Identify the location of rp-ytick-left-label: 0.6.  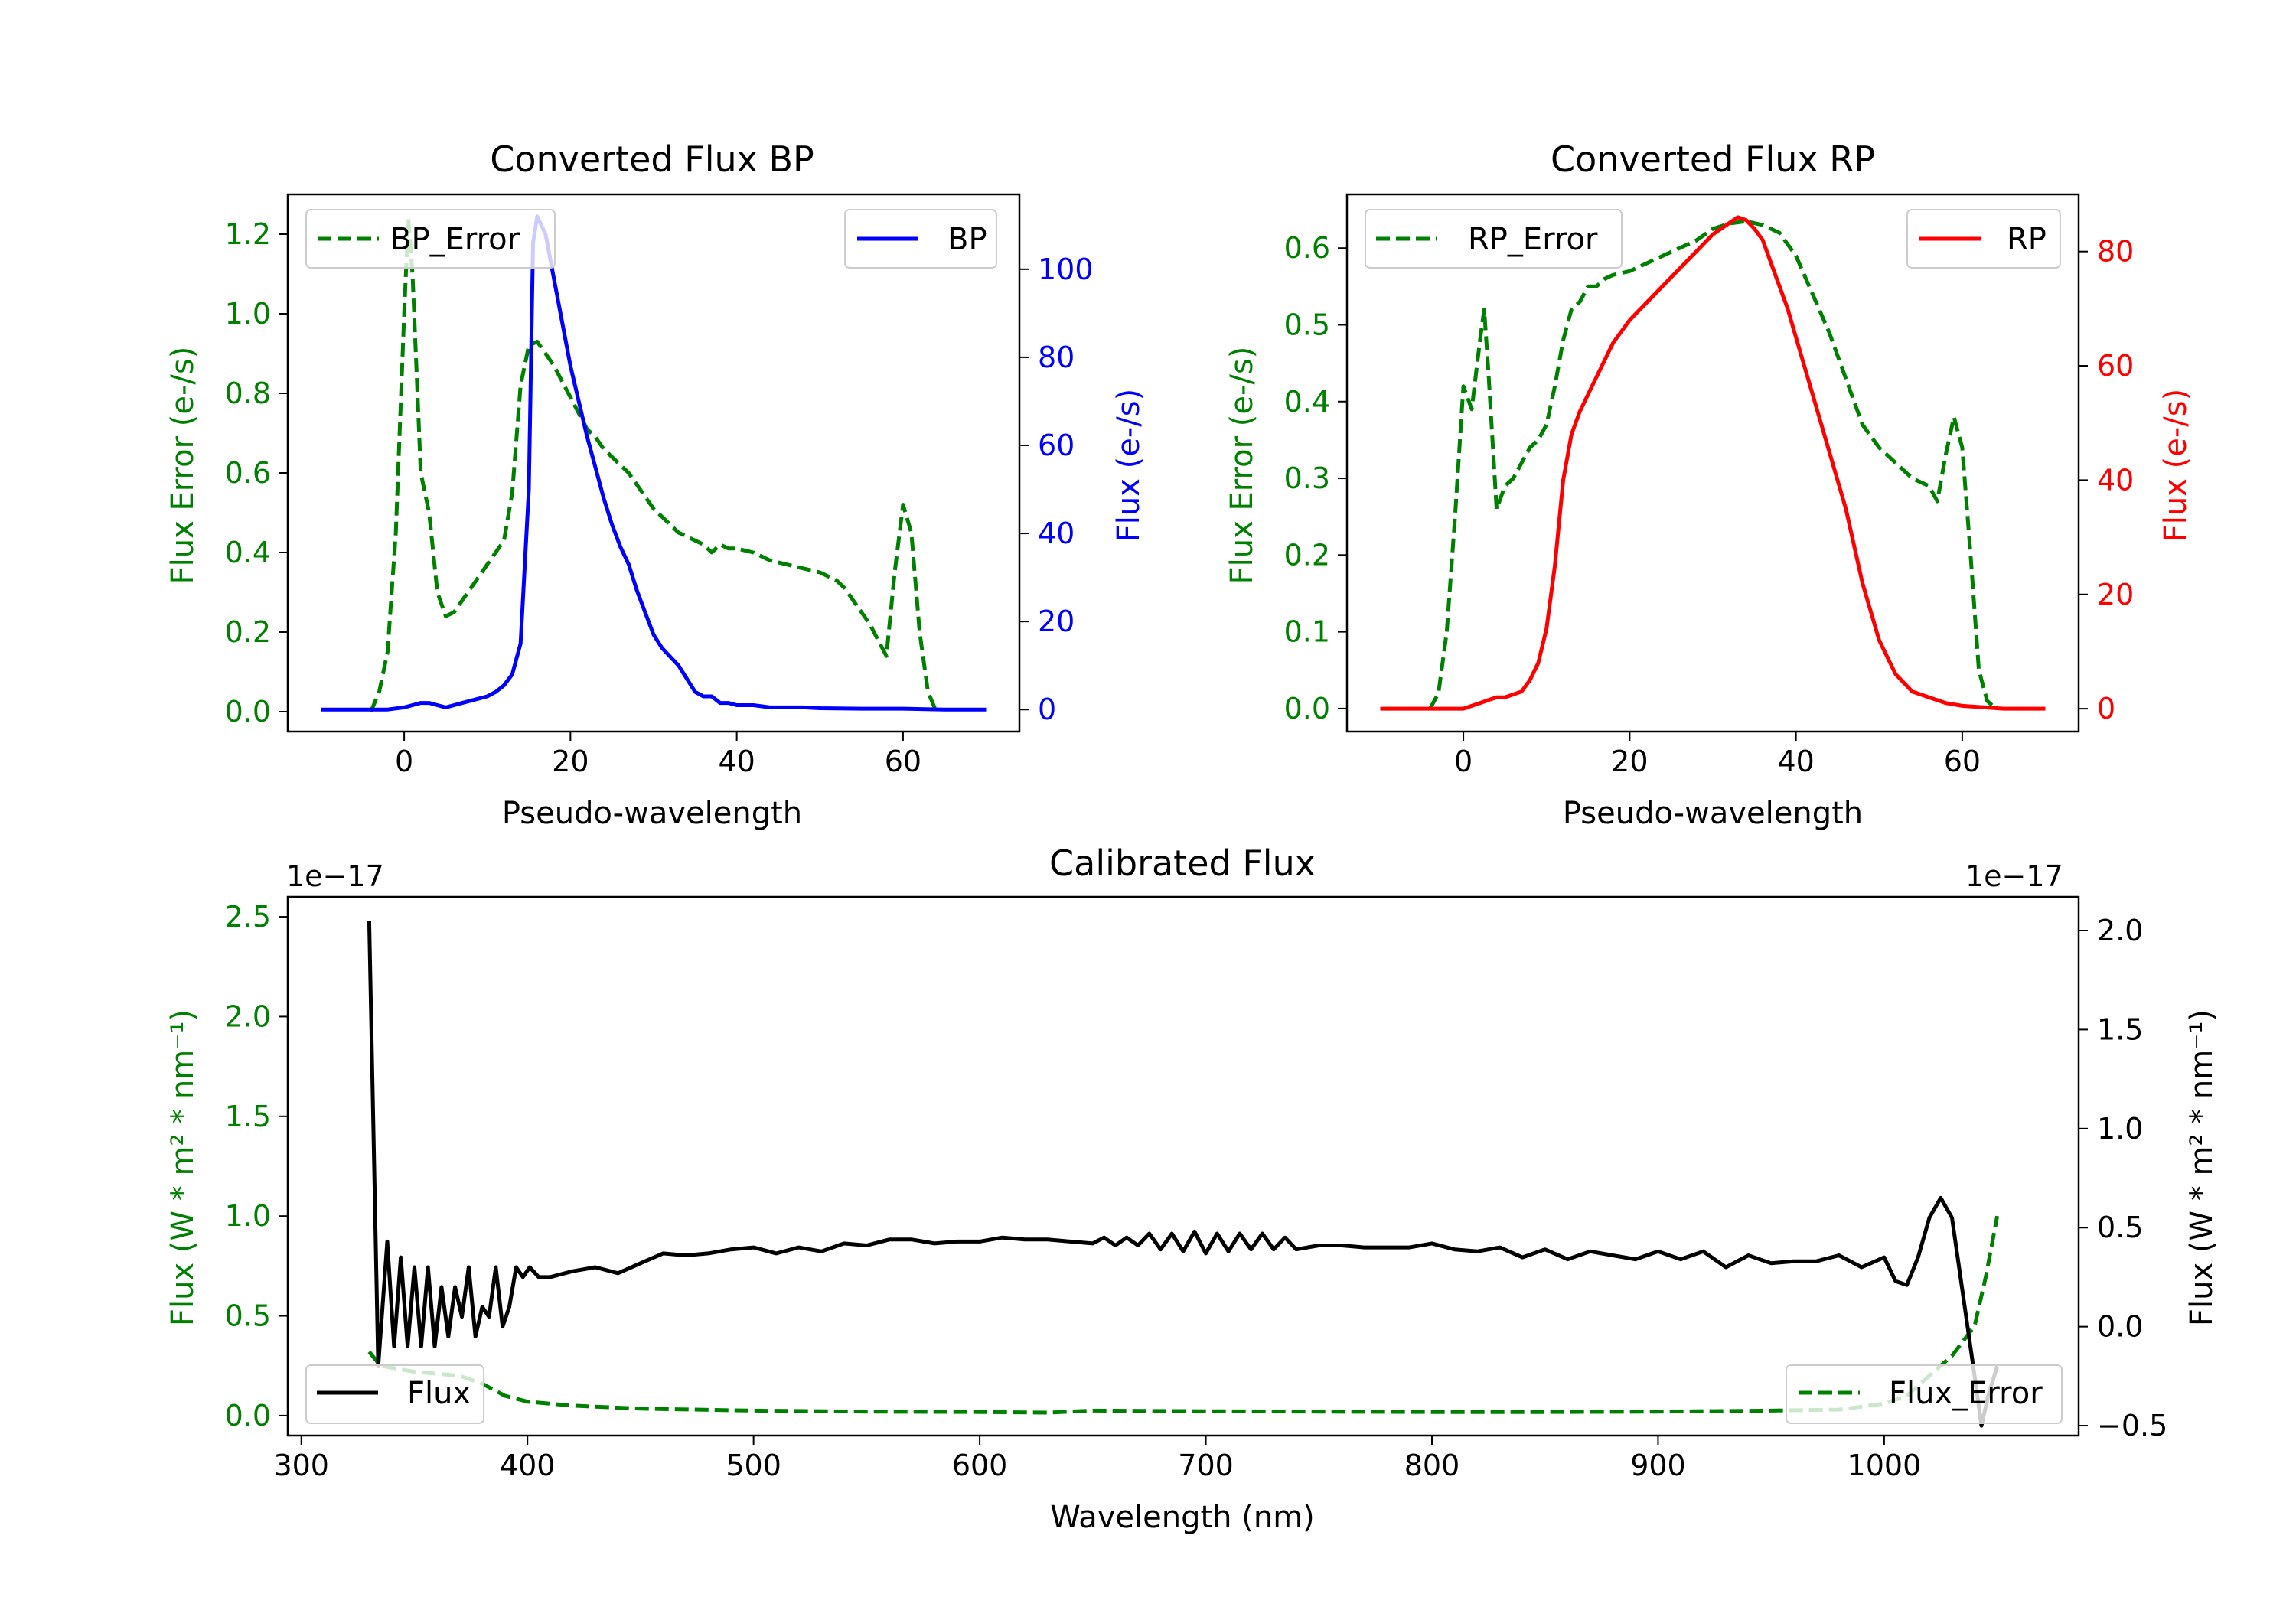
(1307, 248).